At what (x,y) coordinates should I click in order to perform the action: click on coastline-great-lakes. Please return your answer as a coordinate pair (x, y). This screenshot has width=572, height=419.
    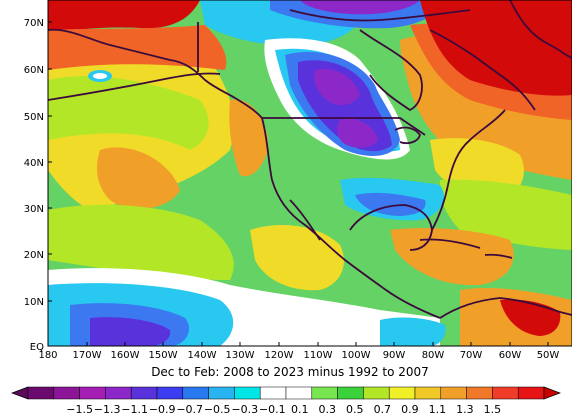
    Looking at the image, I should click on (407, 135).